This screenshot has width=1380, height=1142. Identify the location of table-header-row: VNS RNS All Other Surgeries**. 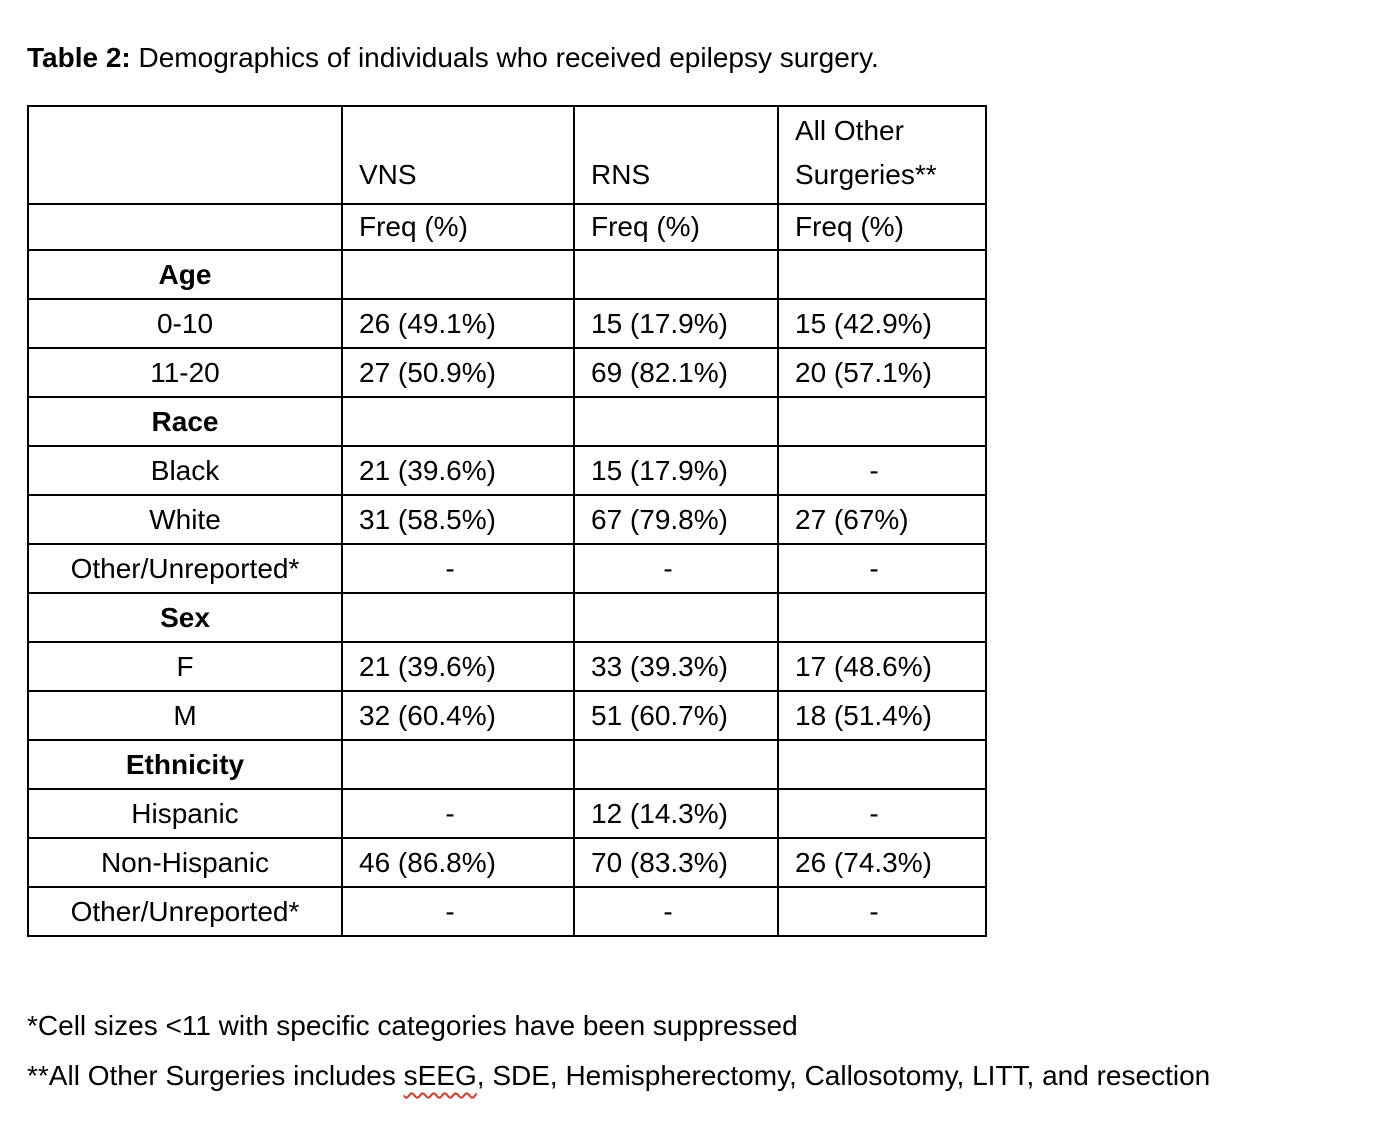
(507, 155).